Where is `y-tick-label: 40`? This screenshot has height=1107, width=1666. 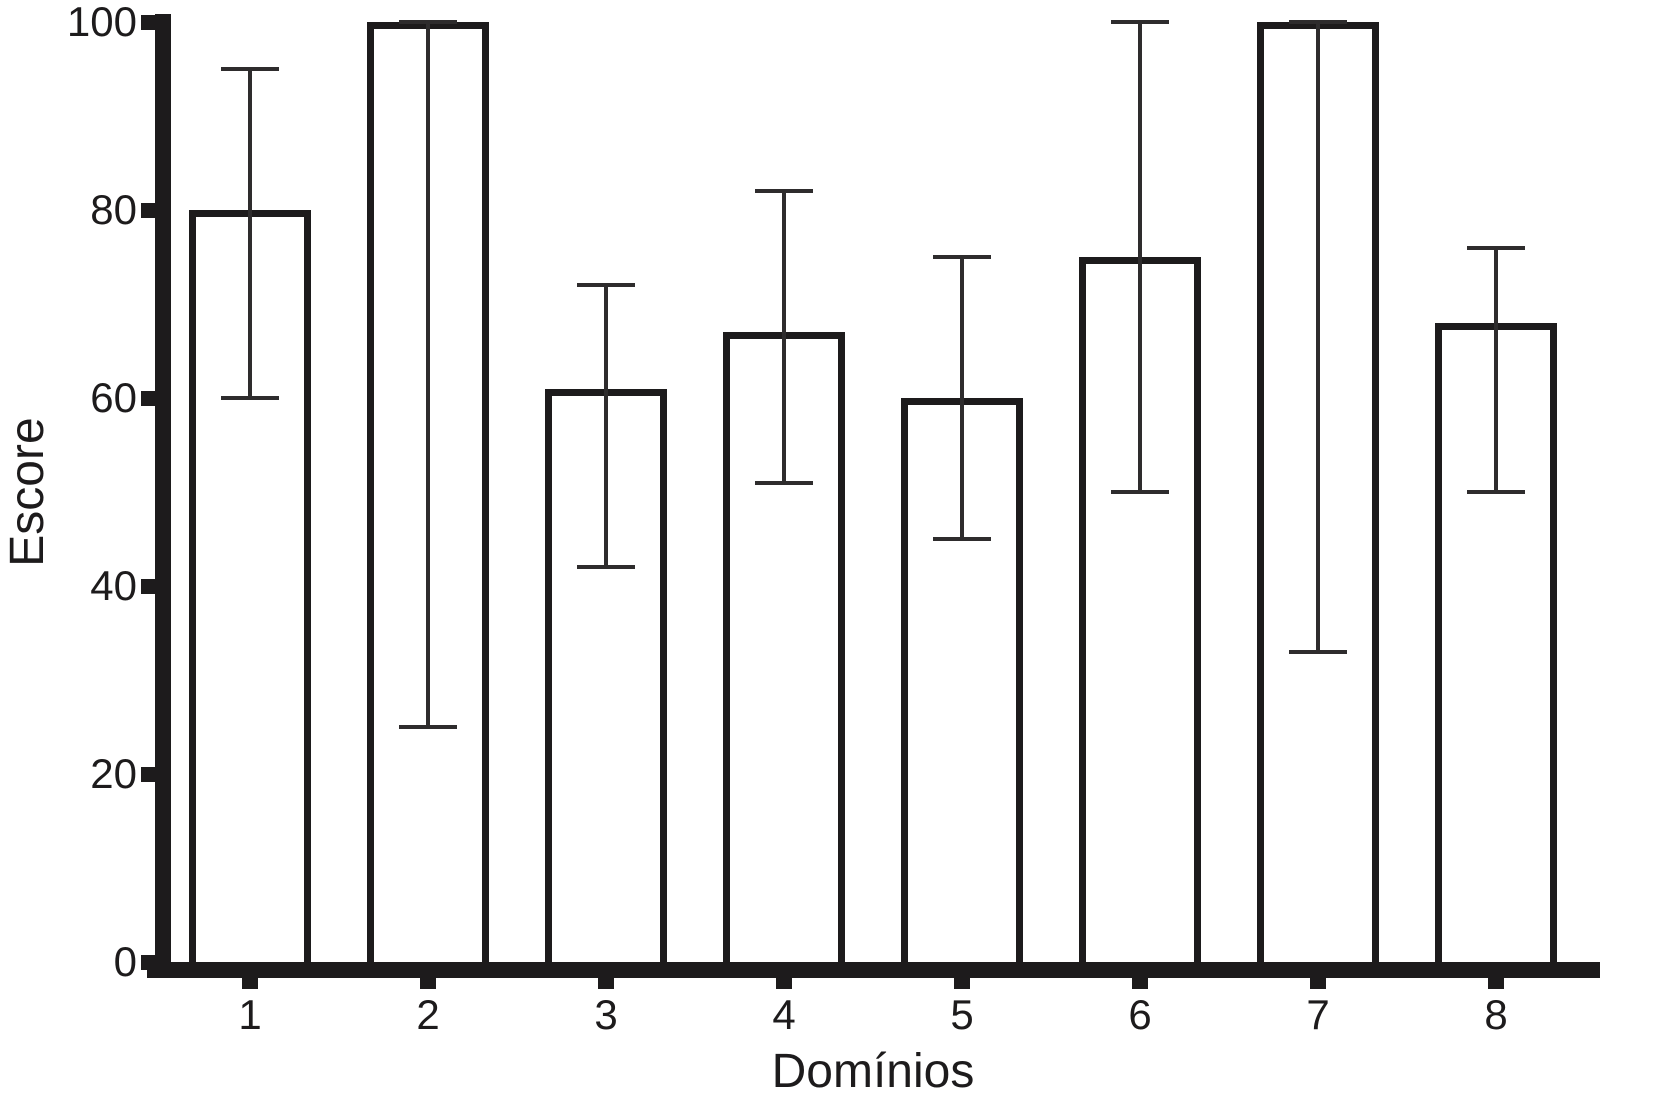 y-tick-label: 40 is located at coordinates (113, 585).